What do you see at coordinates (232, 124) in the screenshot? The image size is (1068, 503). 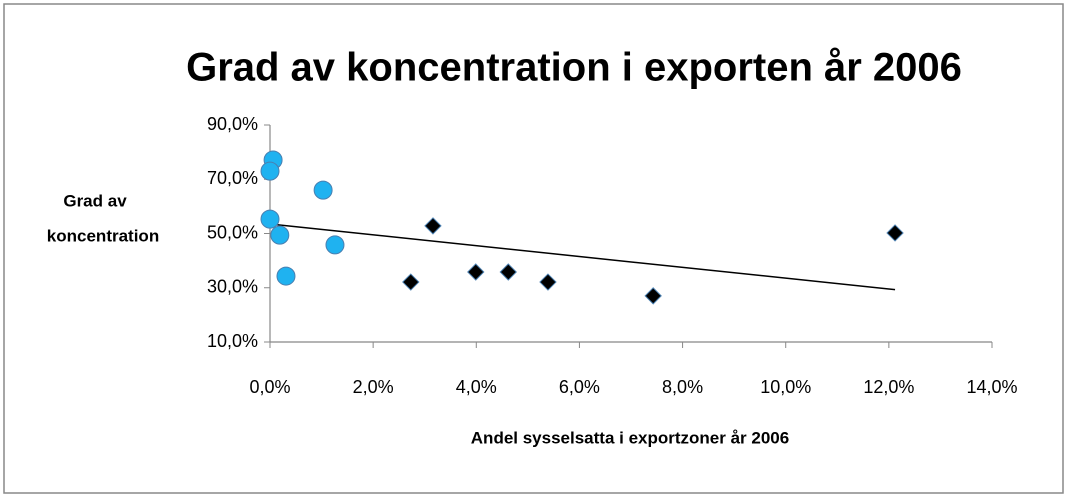 I see `y-tick-label: 90,0%` at bounding box center [232, 124].